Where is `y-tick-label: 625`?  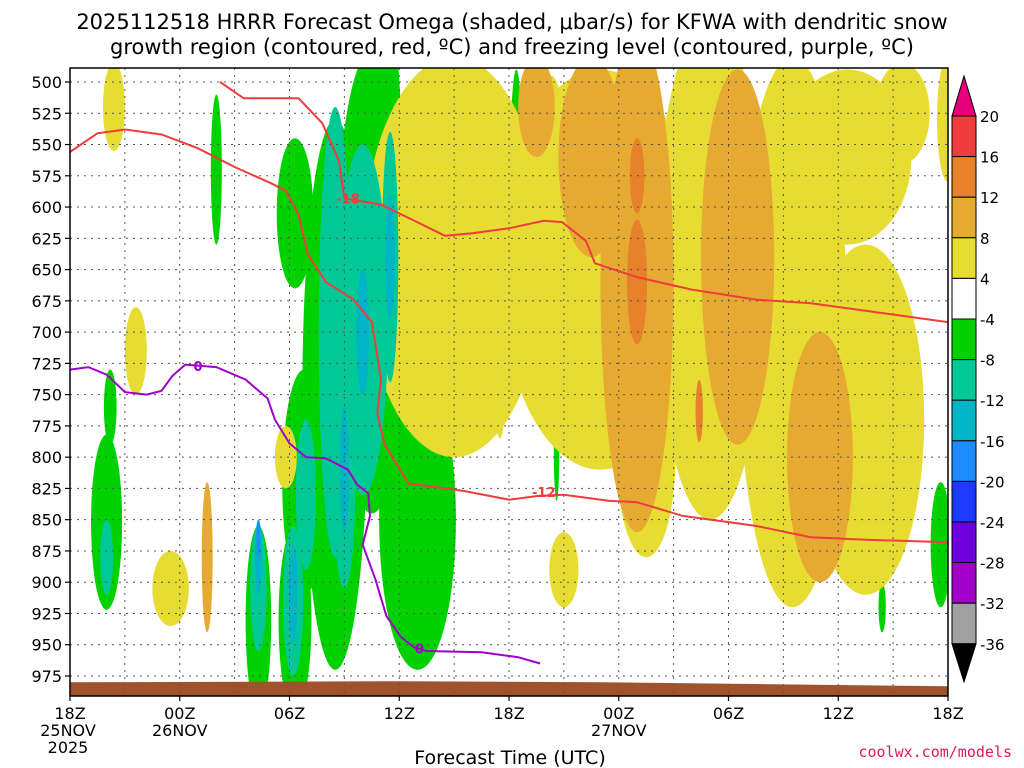 y-tick-label: 625 is located at coordinates (46, 238).